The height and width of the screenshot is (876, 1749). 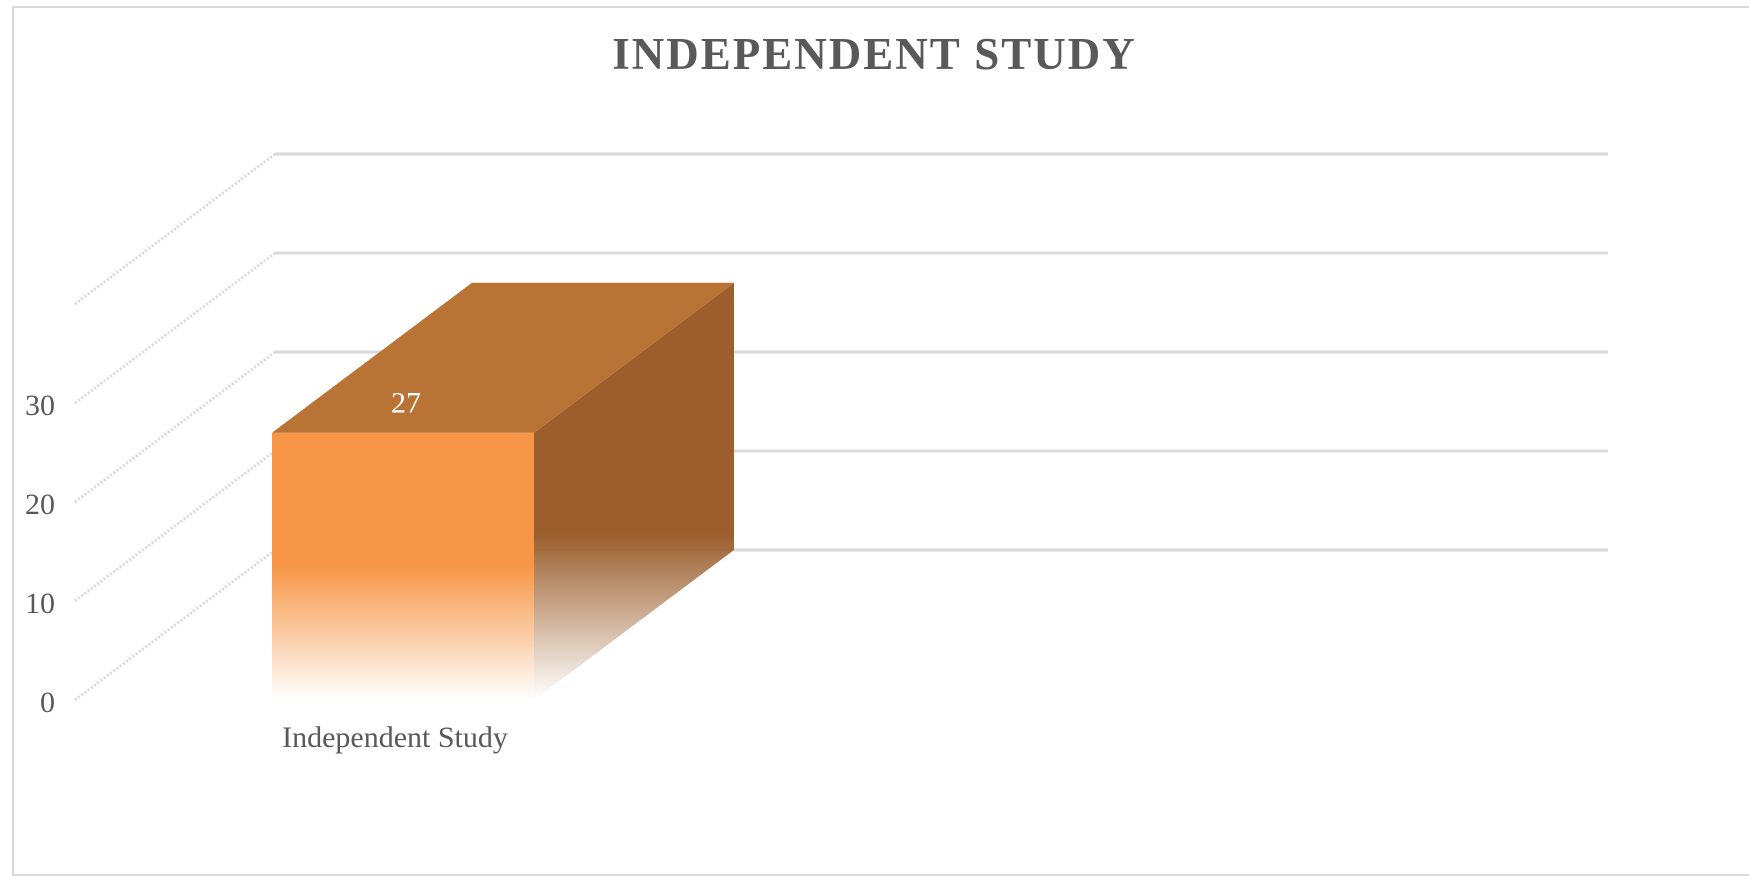 I want to click on y-tick-label: 0, so click(x=47, y=702).